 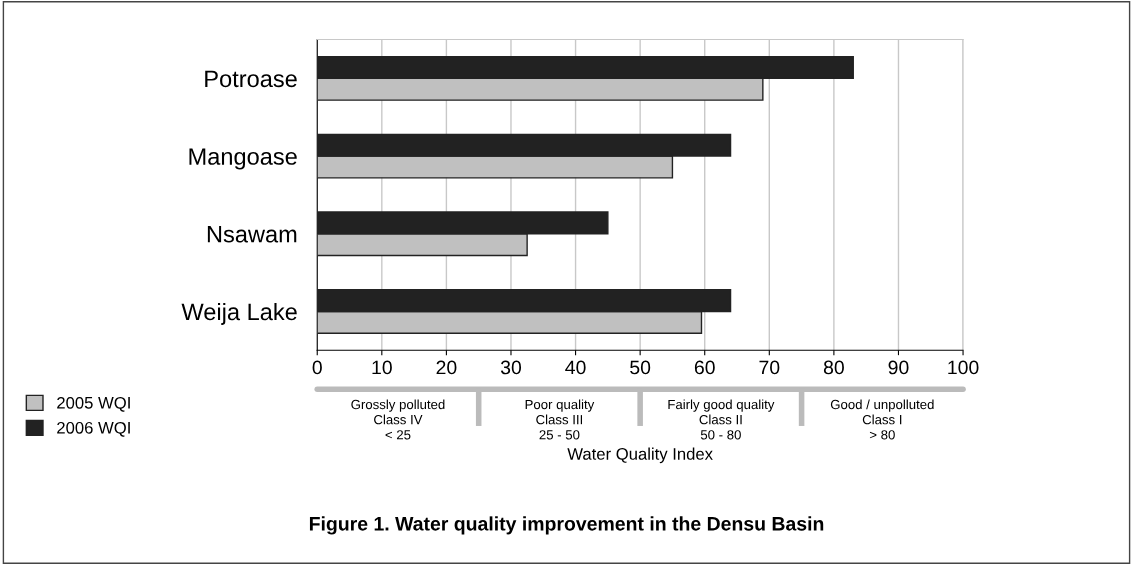 What do you see at coordinates (575, 367) in the screenshot?
I see `x-tick-label: 40` at bounding box center [575, 367].